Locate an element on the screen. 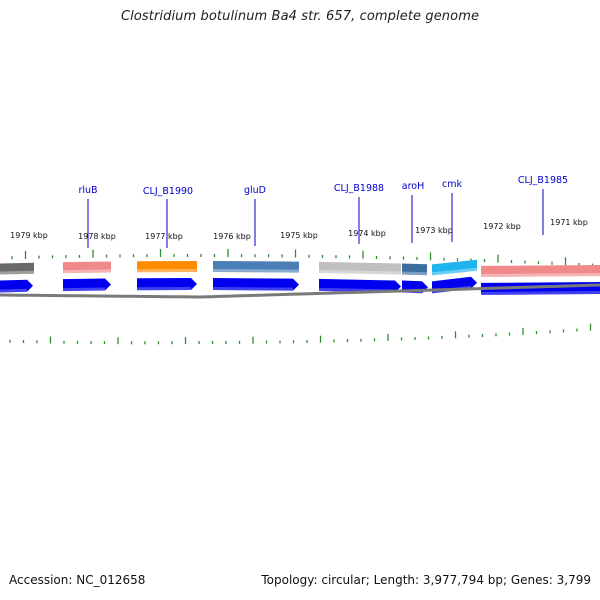 The width and height of the screenshot is (600, 600). kbp-label-1979-kbp: 1979 kbp is located at coordinates (29, 235).